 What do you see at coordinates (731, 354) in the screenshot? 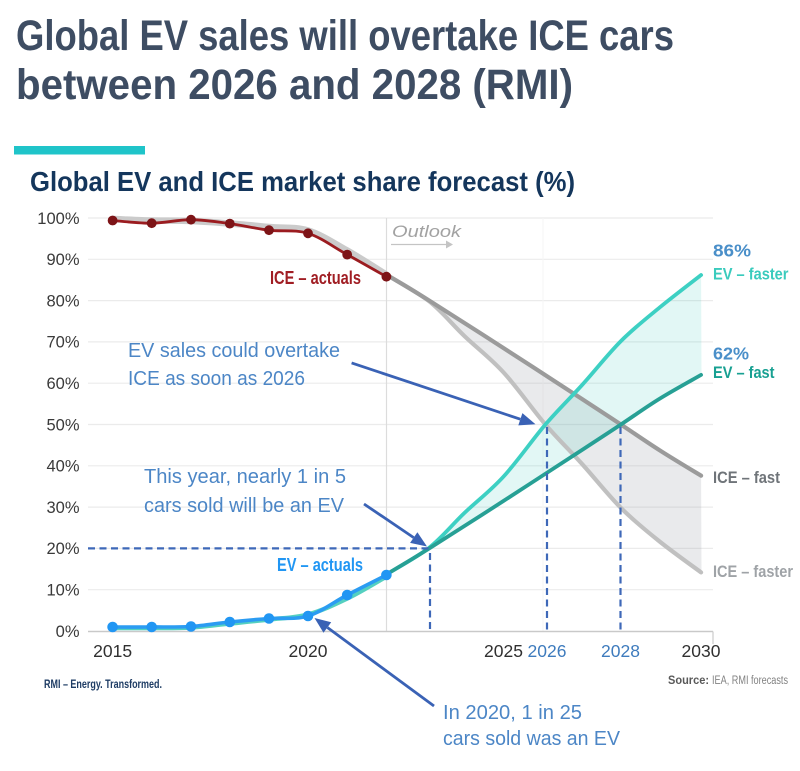
I see `svg-text: 62%` at bounding box center [731, 354].